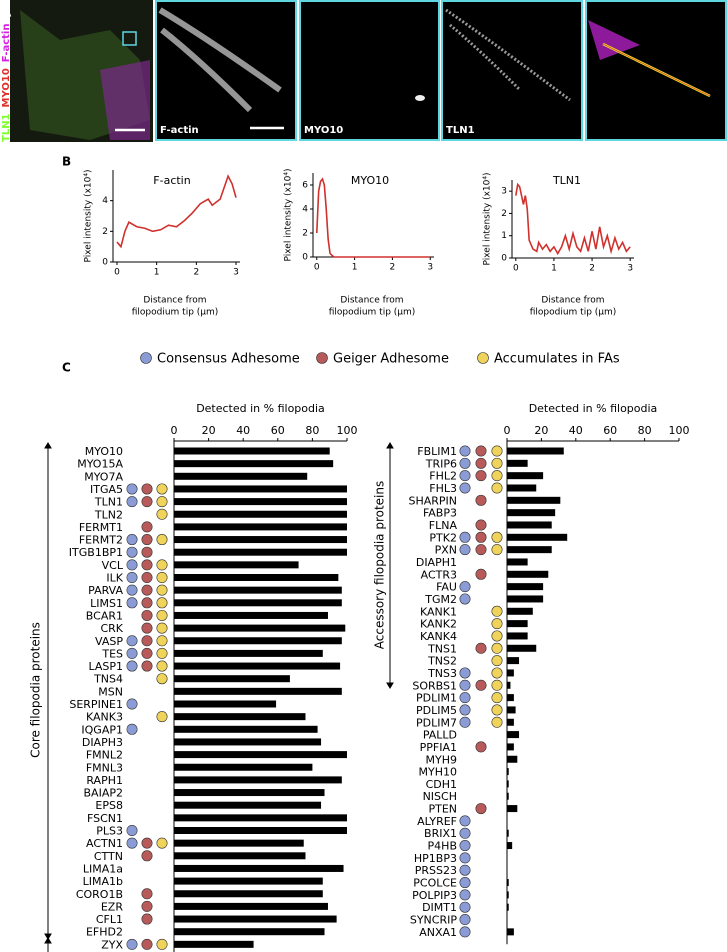 The image size is (727, 952). What do you see at coordinates (179, 130) in the screenshot?
I see `inset-label: F-actin` at bounding box center [179, 130].